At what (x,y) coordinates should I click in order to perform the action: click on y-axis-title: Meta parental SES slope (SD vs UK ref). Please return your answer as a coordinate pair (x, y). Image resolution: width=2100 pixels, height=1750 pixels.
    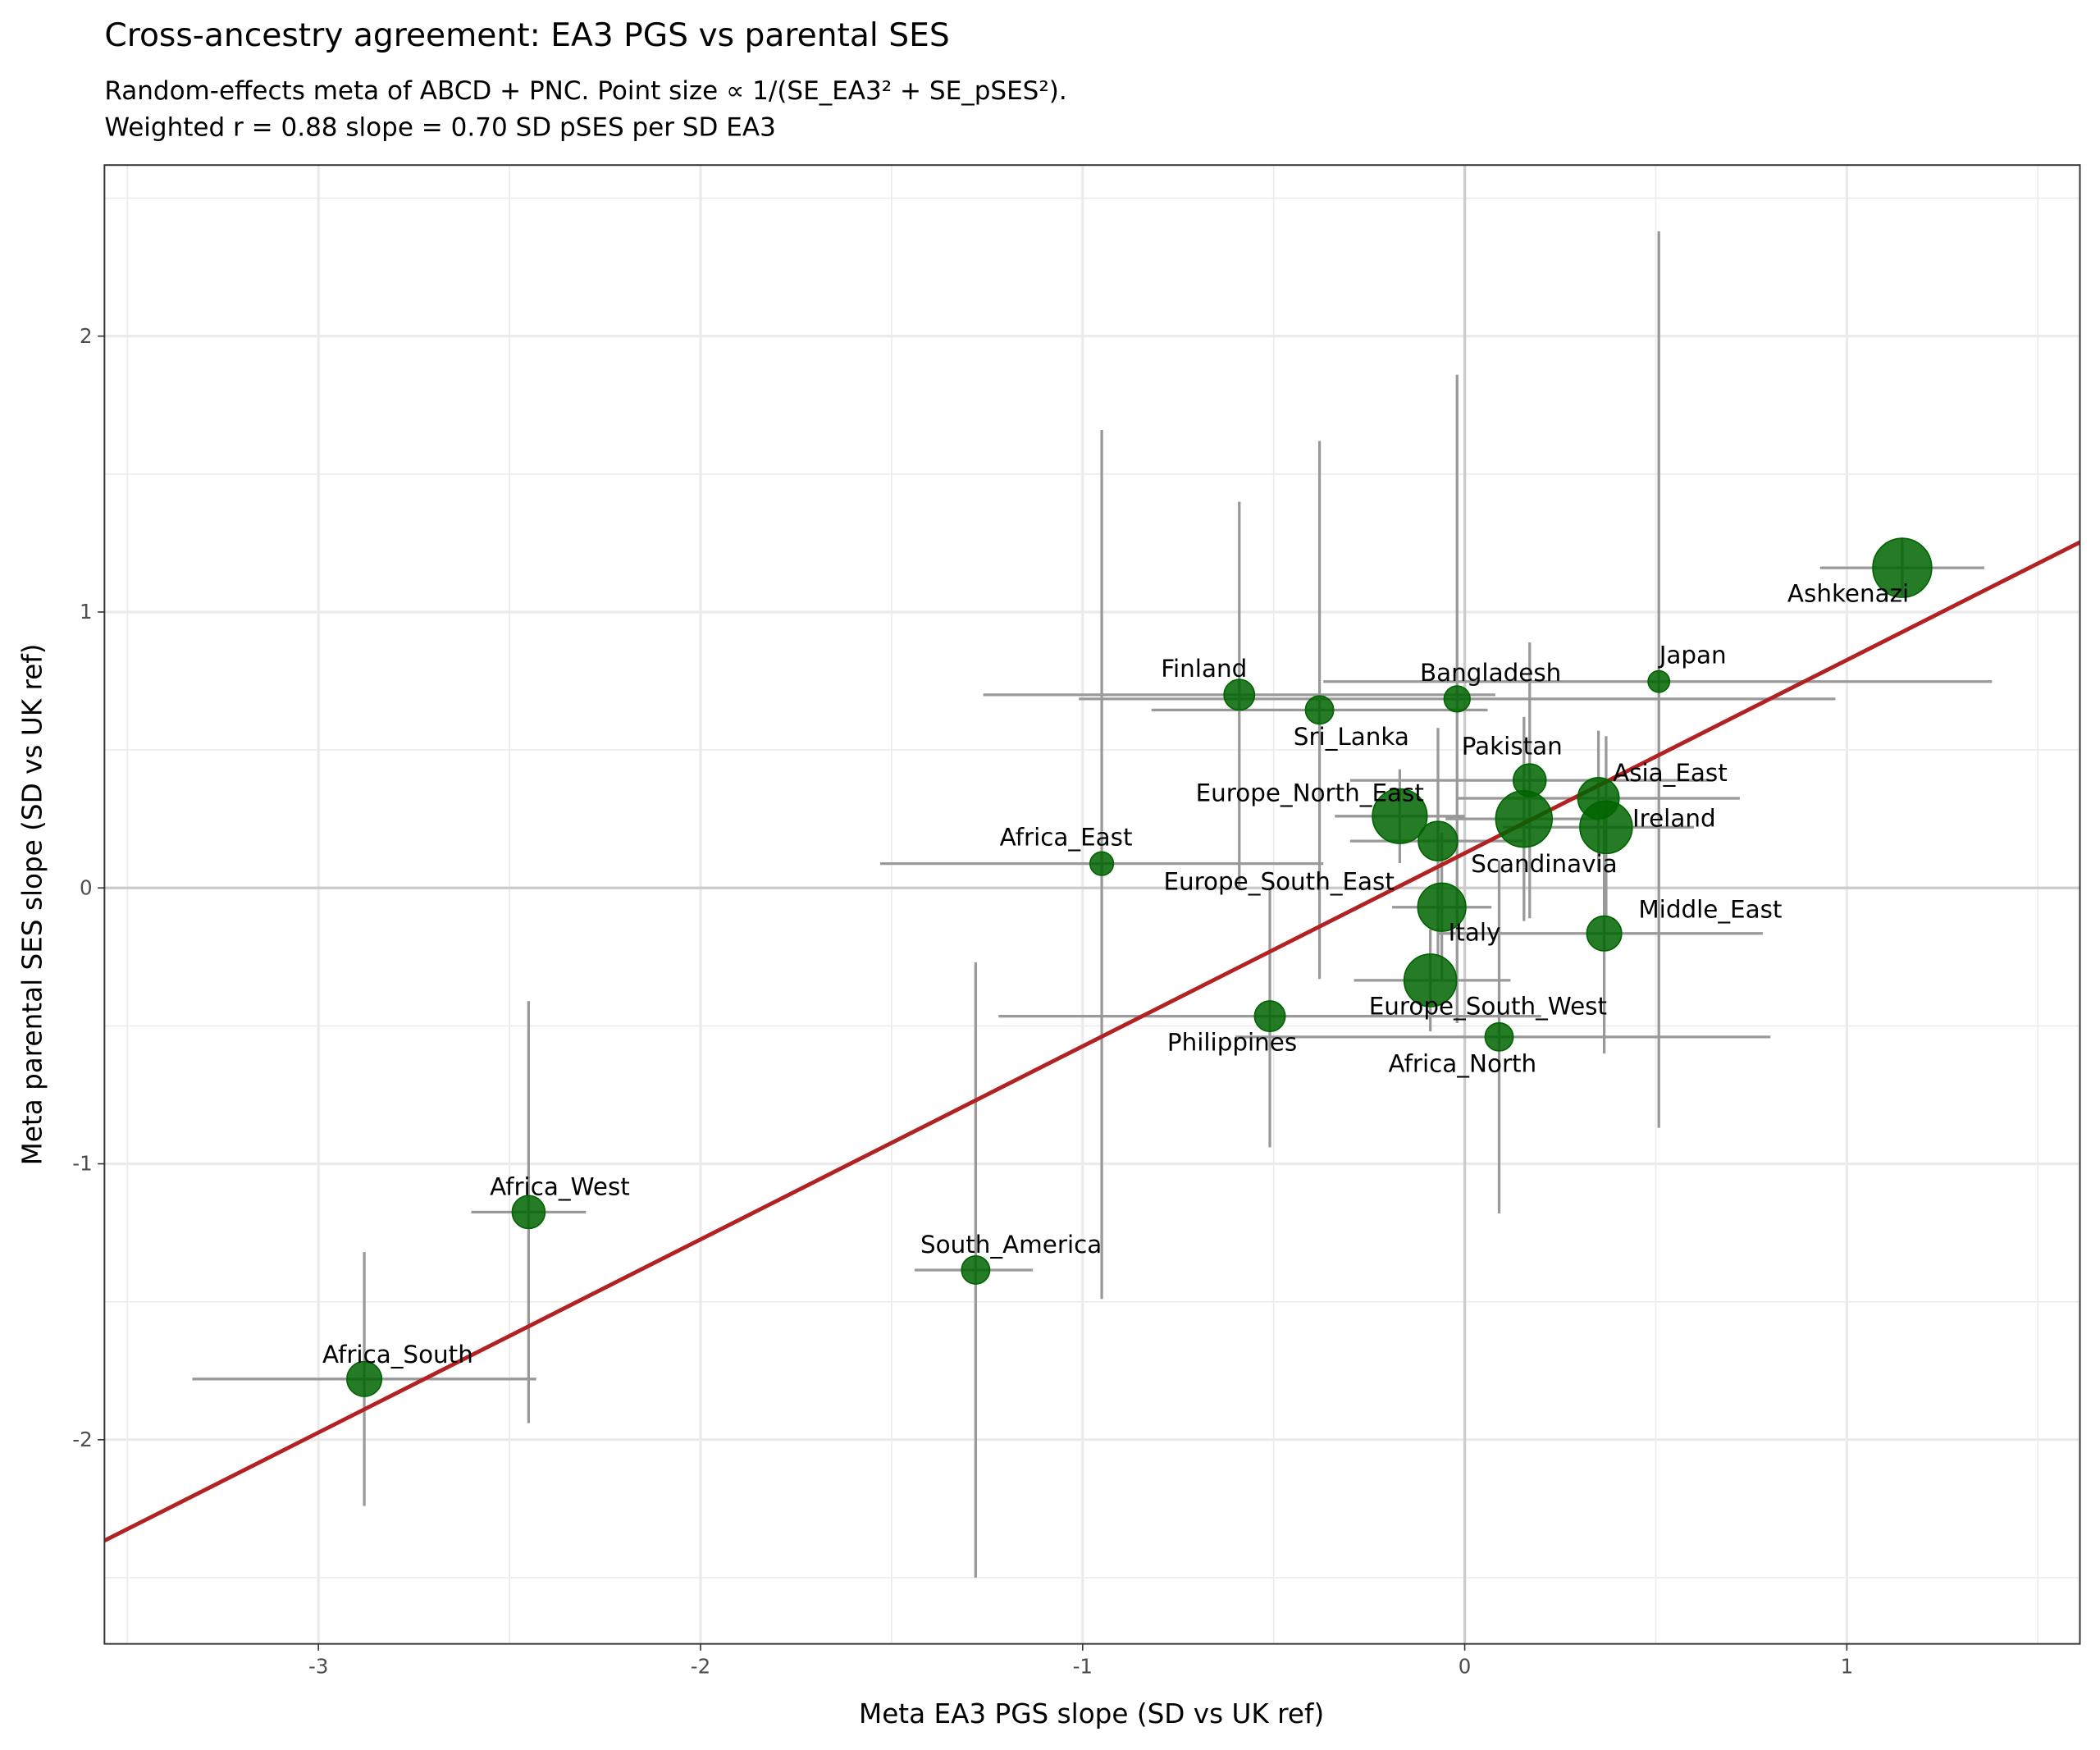
    Looking at the image, I should click on (32, 904).